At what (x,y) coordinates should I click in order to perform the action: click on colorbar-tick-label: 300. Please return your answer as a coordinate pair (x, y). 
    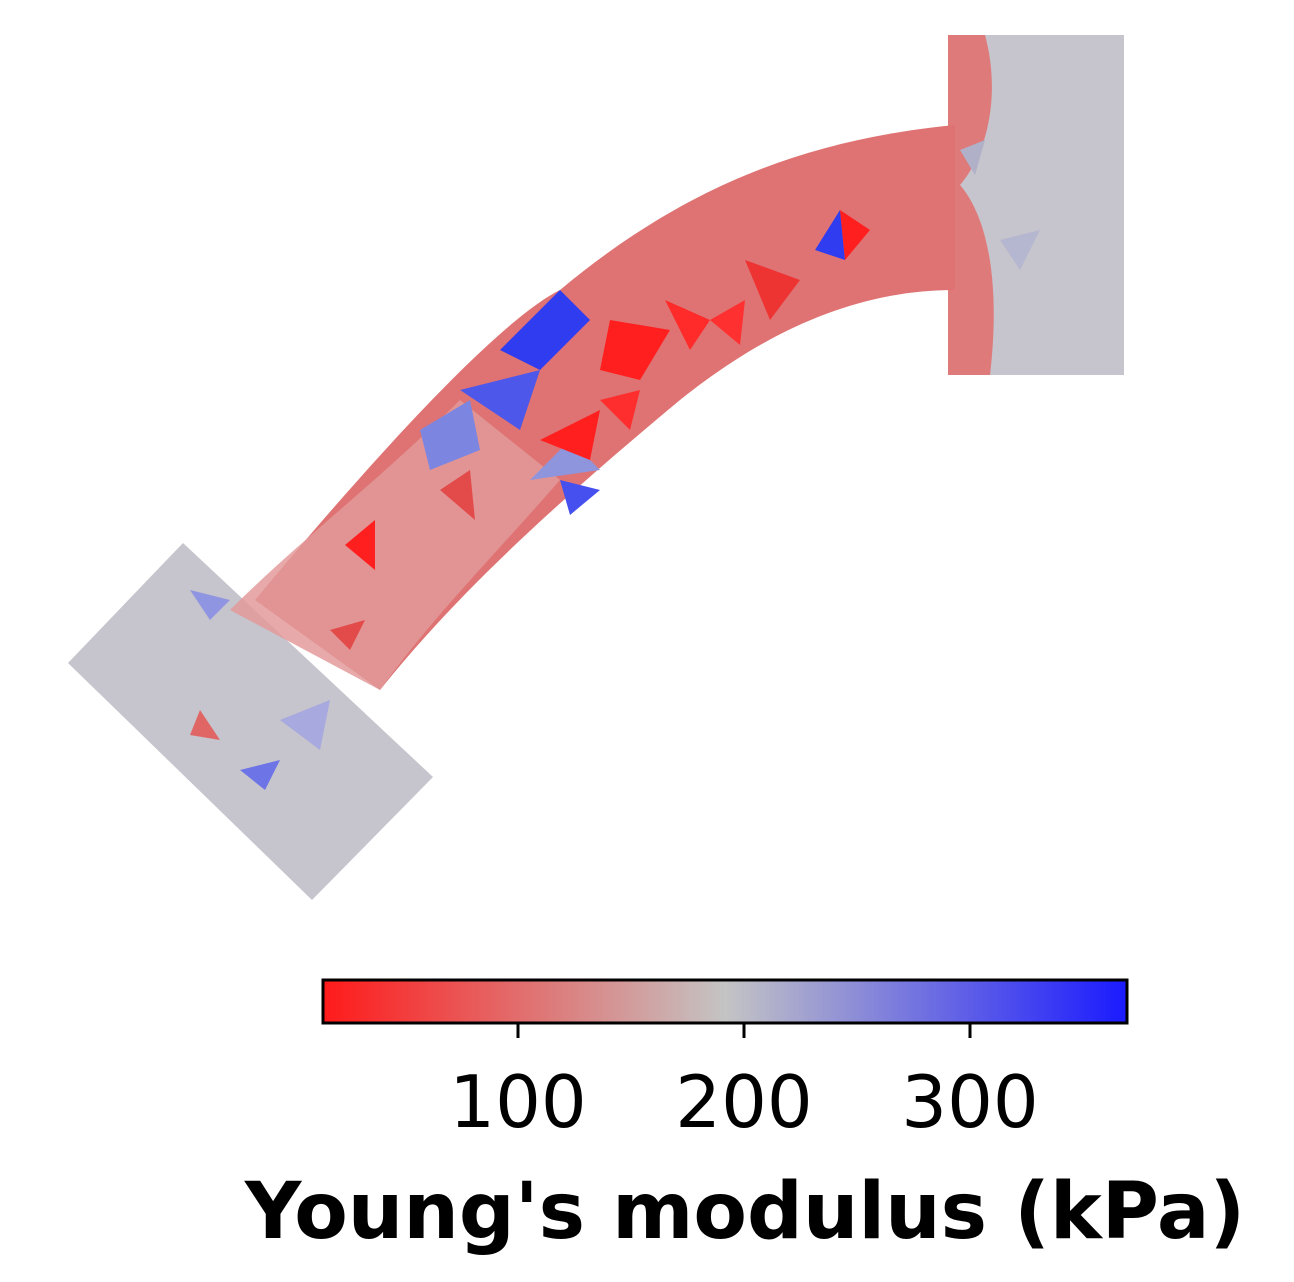
    Looking at the image, I should click on (969, 1102).